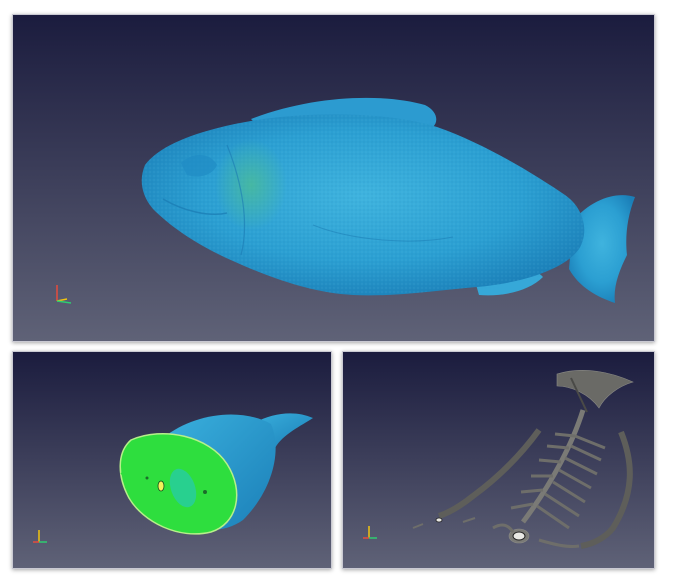 Image resolution: width=674 pixels, height=579 pixels. Describe the element at coordinates (523, 459) in the screenshot. I see `fish-skeleton` at that location.